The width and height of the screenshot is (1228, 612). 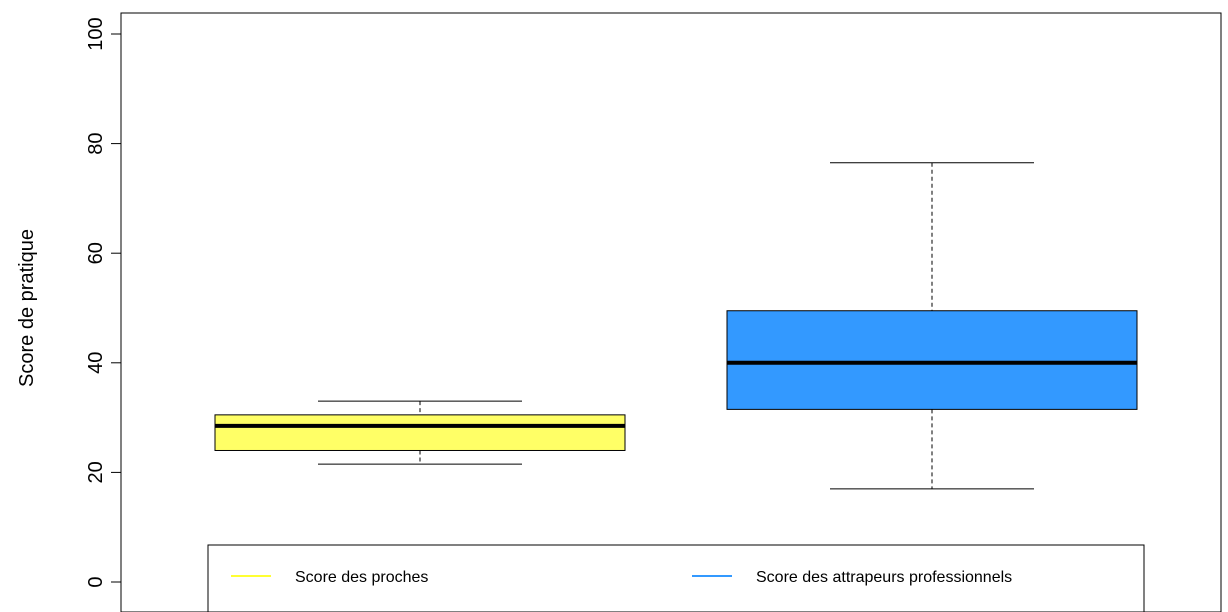 I want to click on y-tick-label: 60, so click(x=96, y=253).